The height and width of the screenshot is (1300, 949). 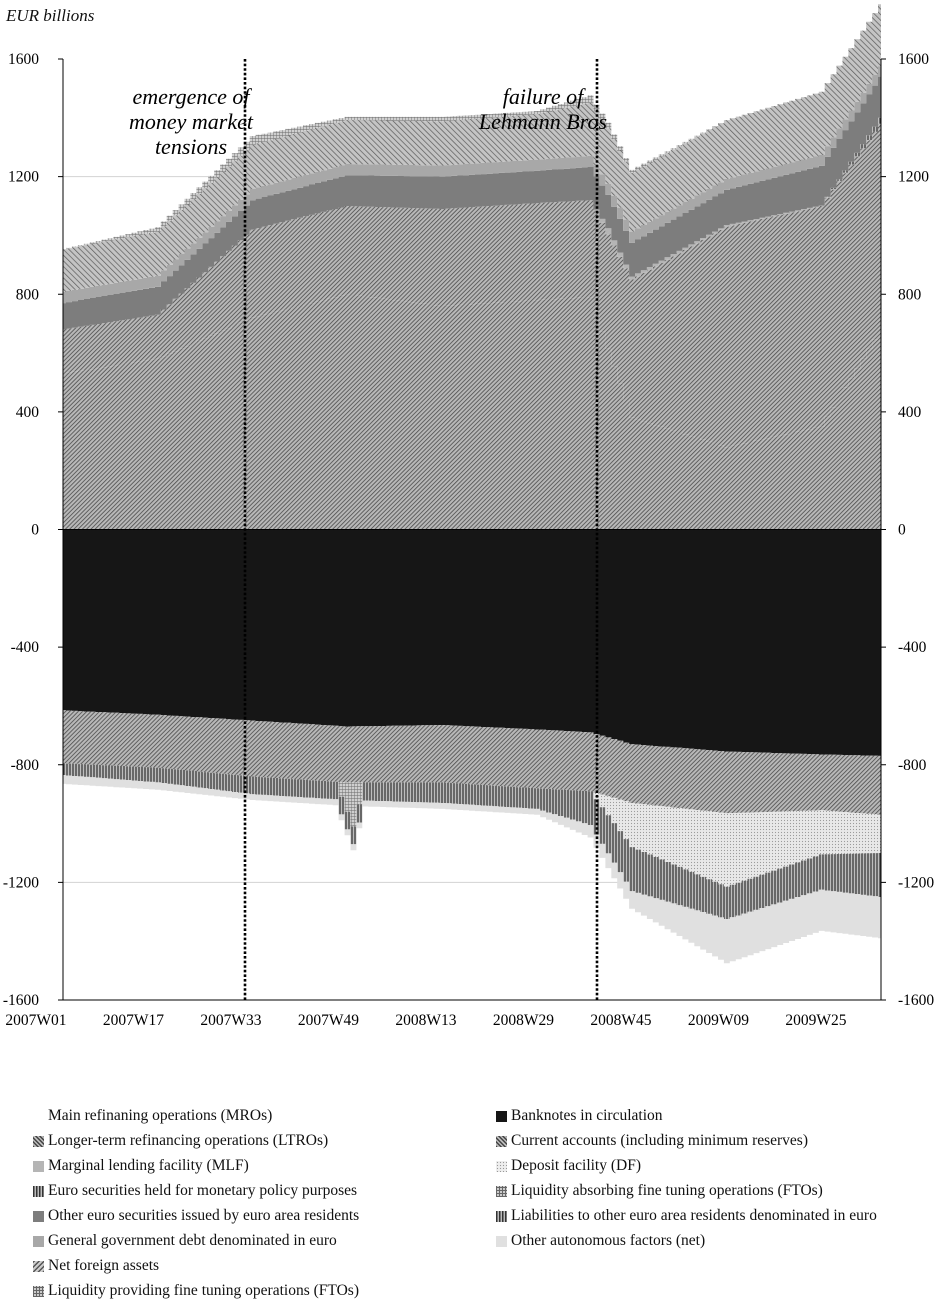 I want to click on x-tick-label: 2007W33, so click(x=230, y=1020).